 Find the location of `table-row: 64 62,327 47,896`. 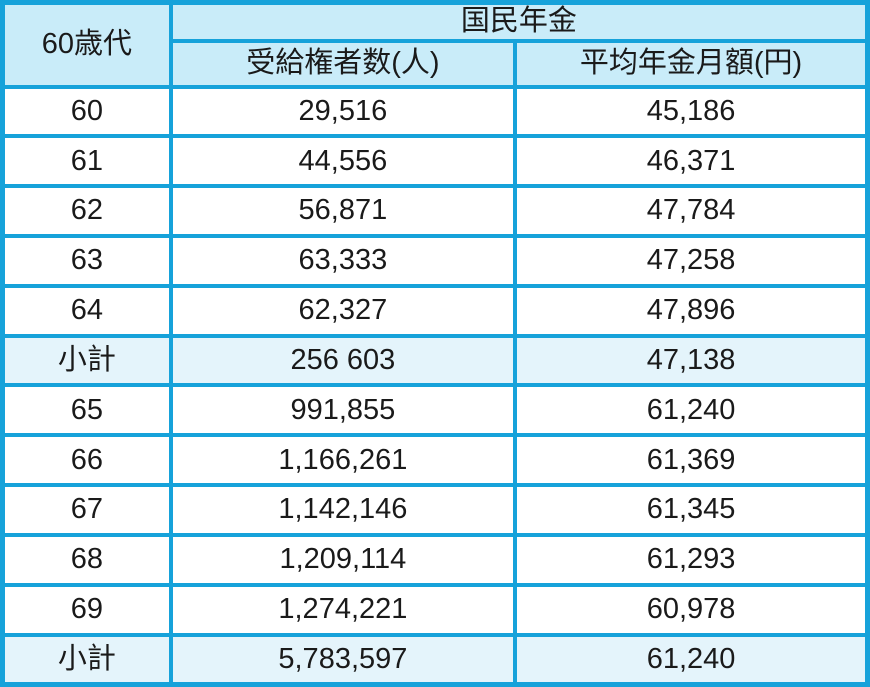

table-row: 64 62,327 47,896 is located at coordinates (435, 310).